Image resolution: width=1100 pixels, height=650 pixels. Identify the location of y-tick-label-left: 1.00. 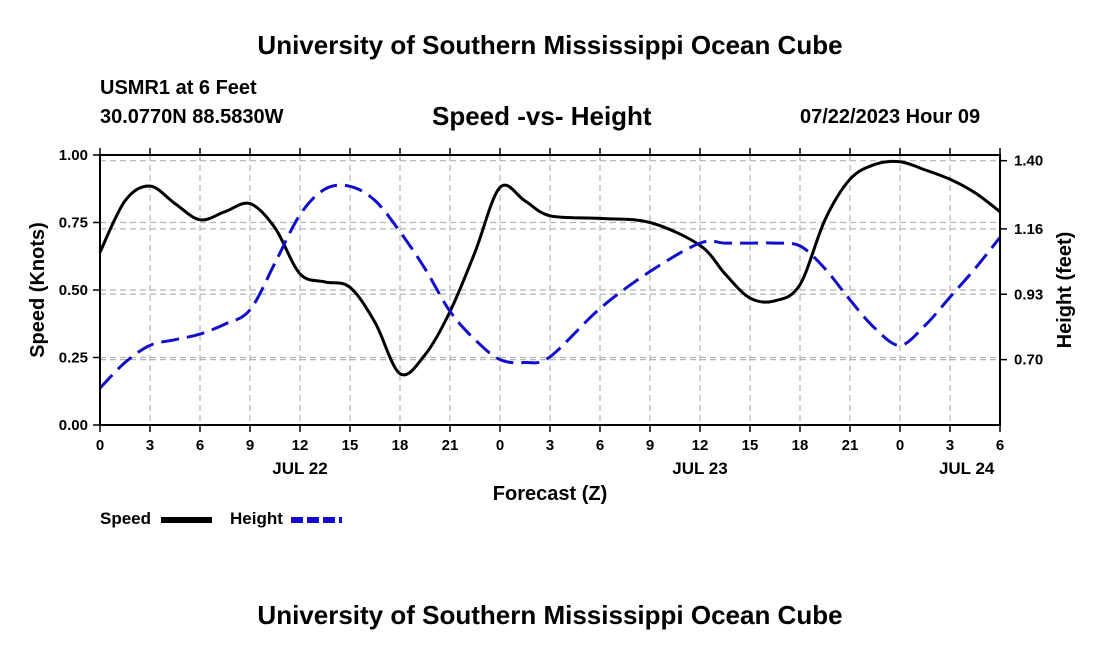
(73, 155).